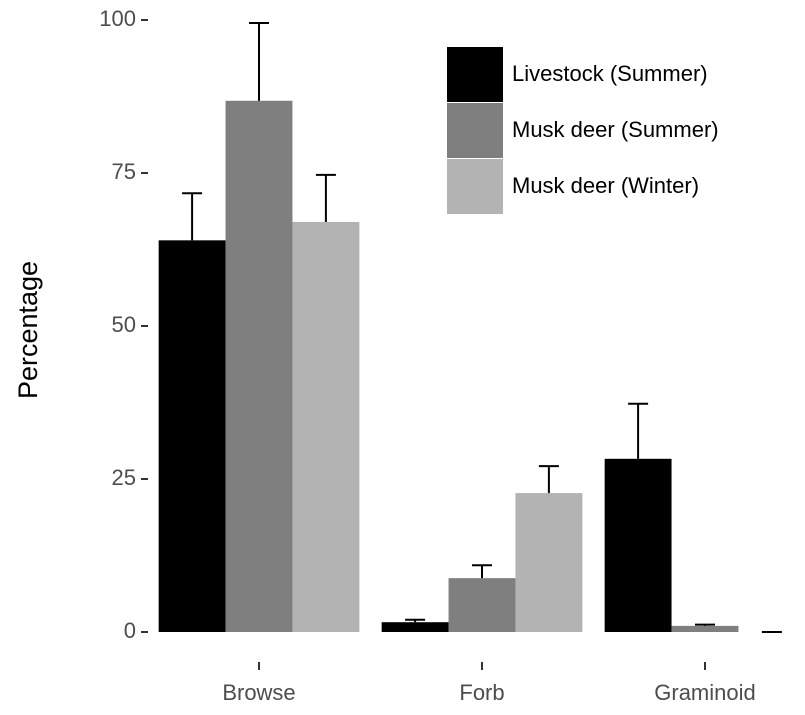 The height and width of the screenshot is (715, 805). What do you see at coordinates (124, 324) in the screenshot?
I see `y-tick-label: 50` at bounding box center [124, 324].